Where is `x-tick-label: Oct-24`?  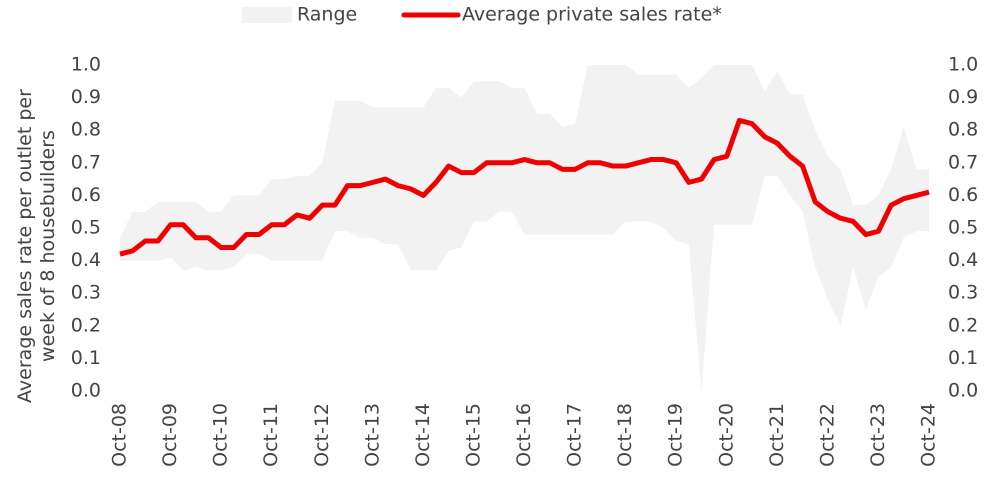 x-tick-label: Oct-24 is located at coordinates (929, 435).